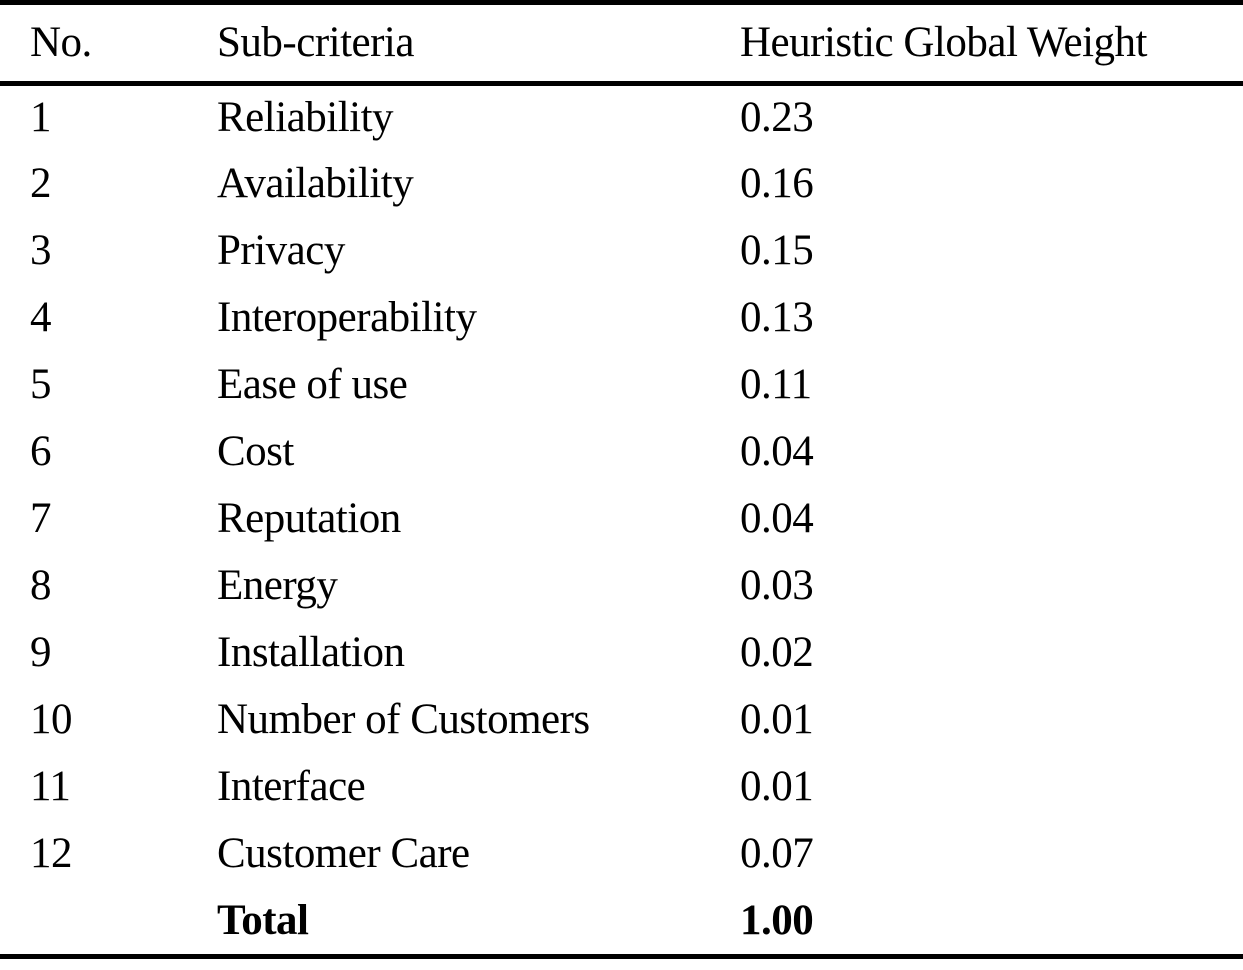 The image size is (1243, 970). What do you see at coordinates (41, 652) in the screenshot?
I see `cell-no: 9` at bounding box center [41, 652].